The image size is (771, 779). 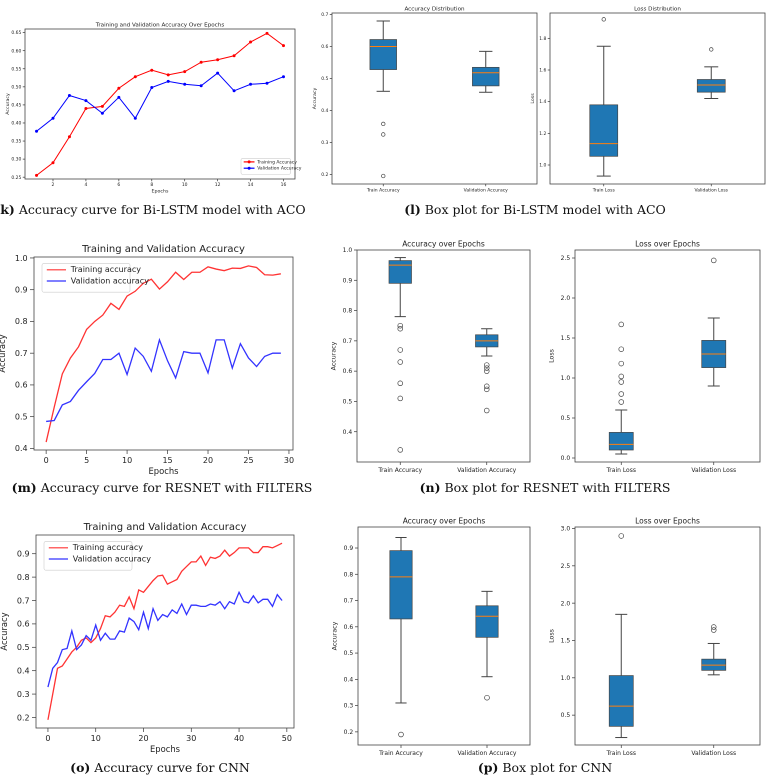 I want to click on caption-label: (o), so click(x=80, y=767).